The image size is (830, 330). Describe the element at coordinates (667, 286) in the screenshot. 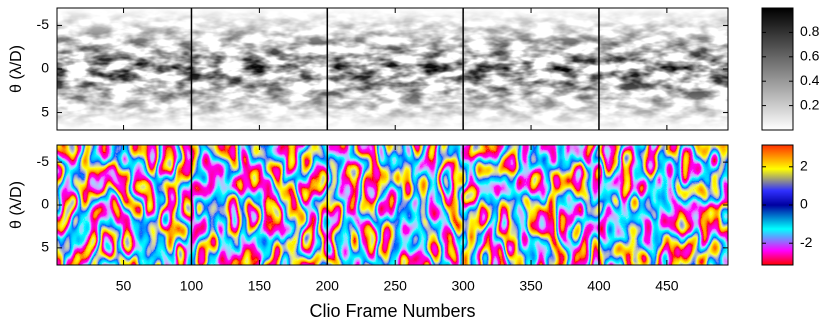

I see `x-tick-label: 450` at that location.